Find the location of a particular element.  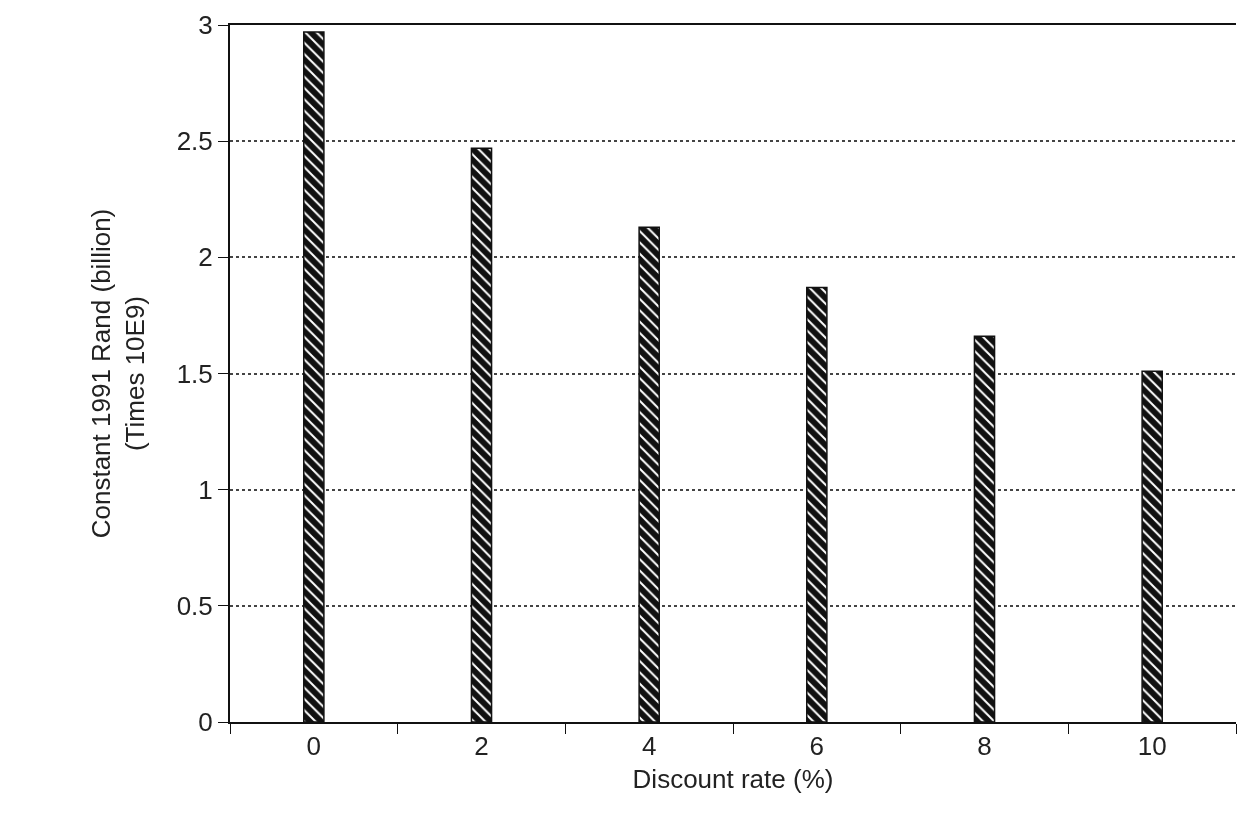

y-tick-label: 0 is located at coordinates (205, 722).